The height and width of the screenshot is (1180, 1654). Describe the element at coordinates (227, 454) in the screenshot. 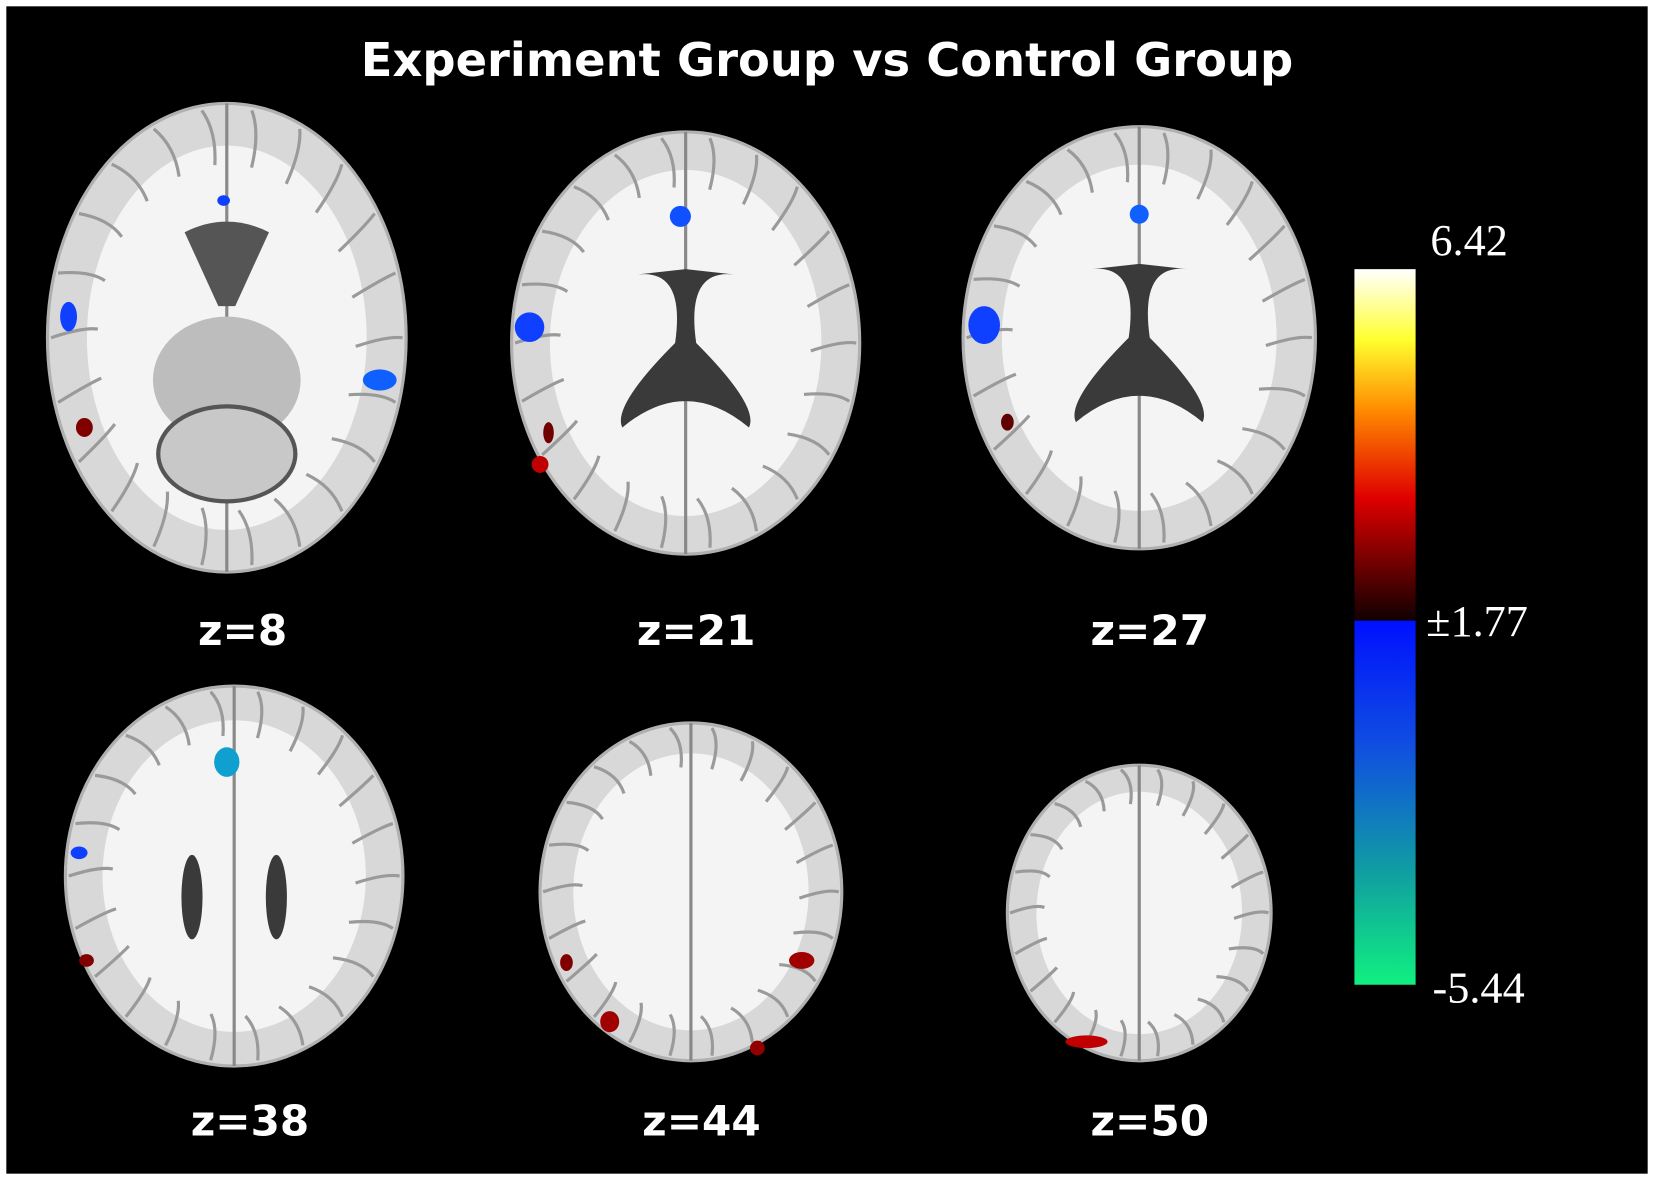

I see `cerebellum` at that location.